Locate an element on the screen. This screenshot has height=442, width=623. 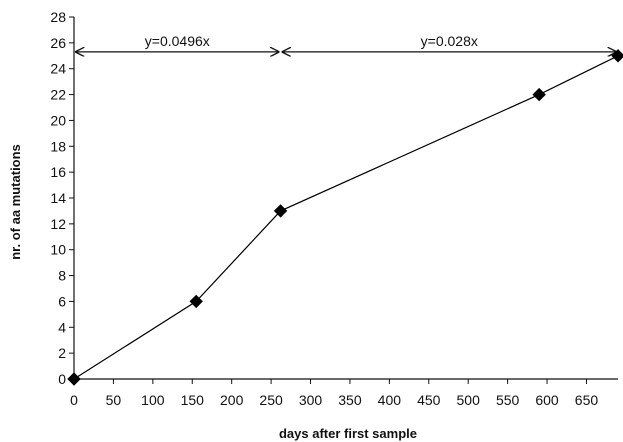
y-tick-label: 10 is located at coordinates (58, 250).